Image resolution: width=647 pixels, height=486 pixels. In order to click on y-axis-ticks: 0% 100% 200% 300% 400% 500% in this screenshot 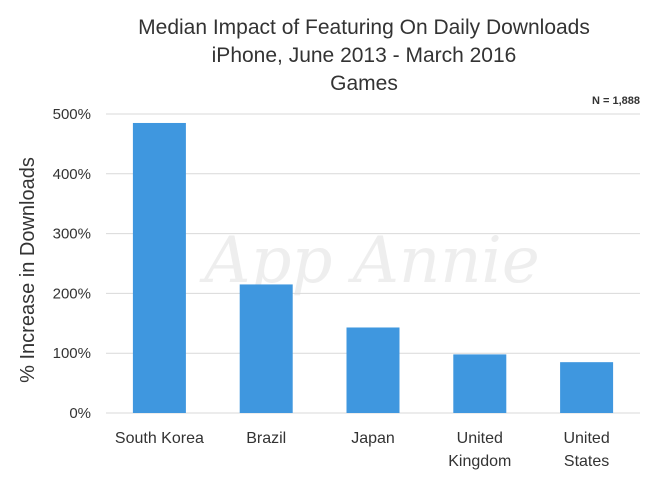, I will do `click(72, 264)`.